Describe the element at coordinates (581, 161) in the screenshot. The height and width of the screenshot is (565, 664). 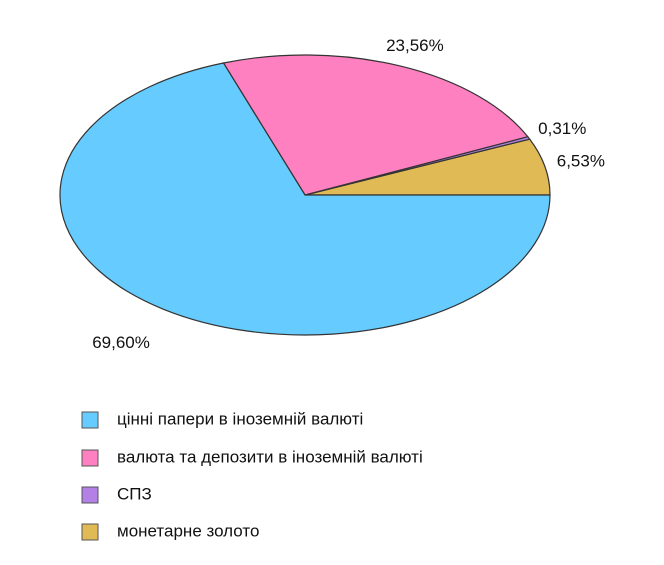
I see `data-label: 6,53%` at that location.